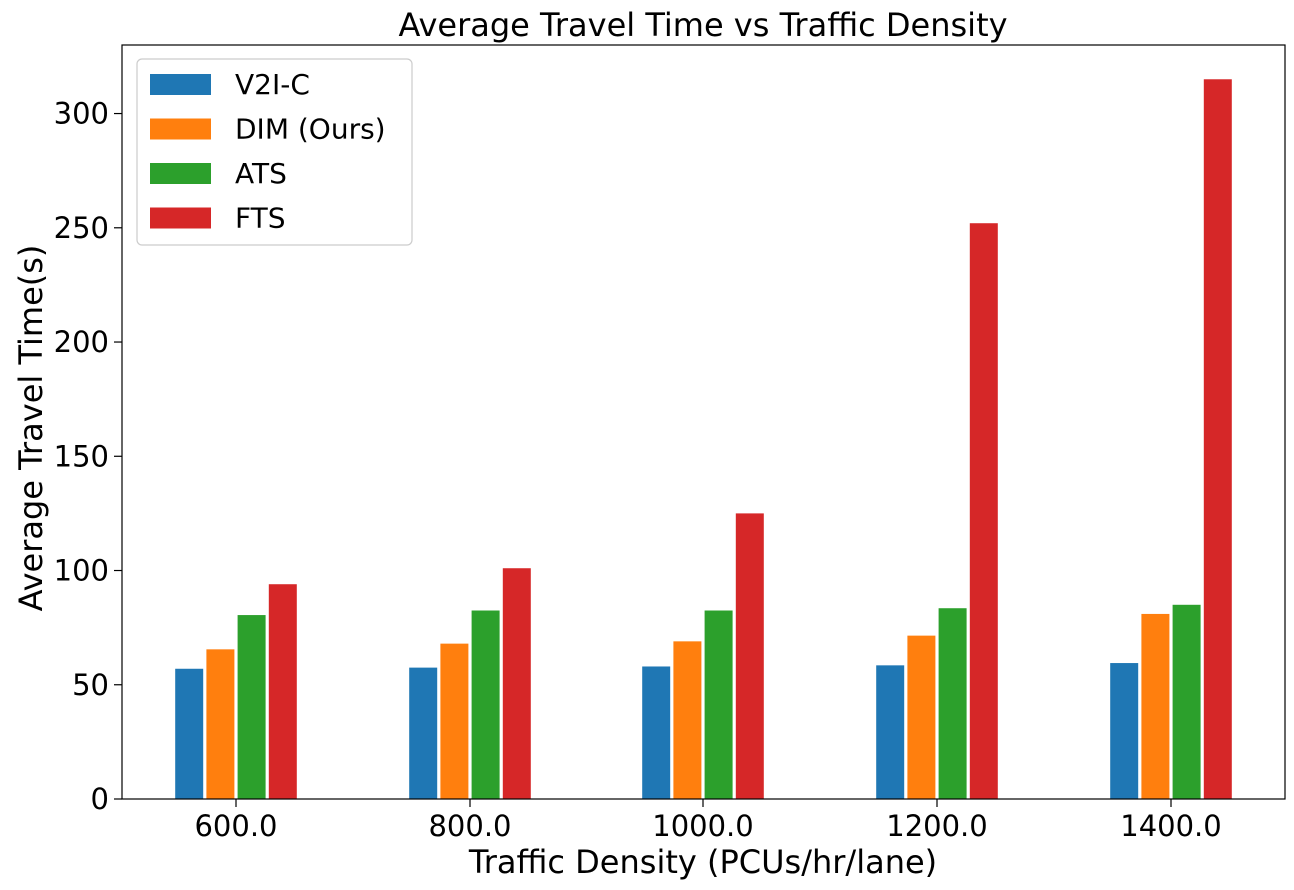  I want to click on legend-label: V2I-C, so click(272, 84).